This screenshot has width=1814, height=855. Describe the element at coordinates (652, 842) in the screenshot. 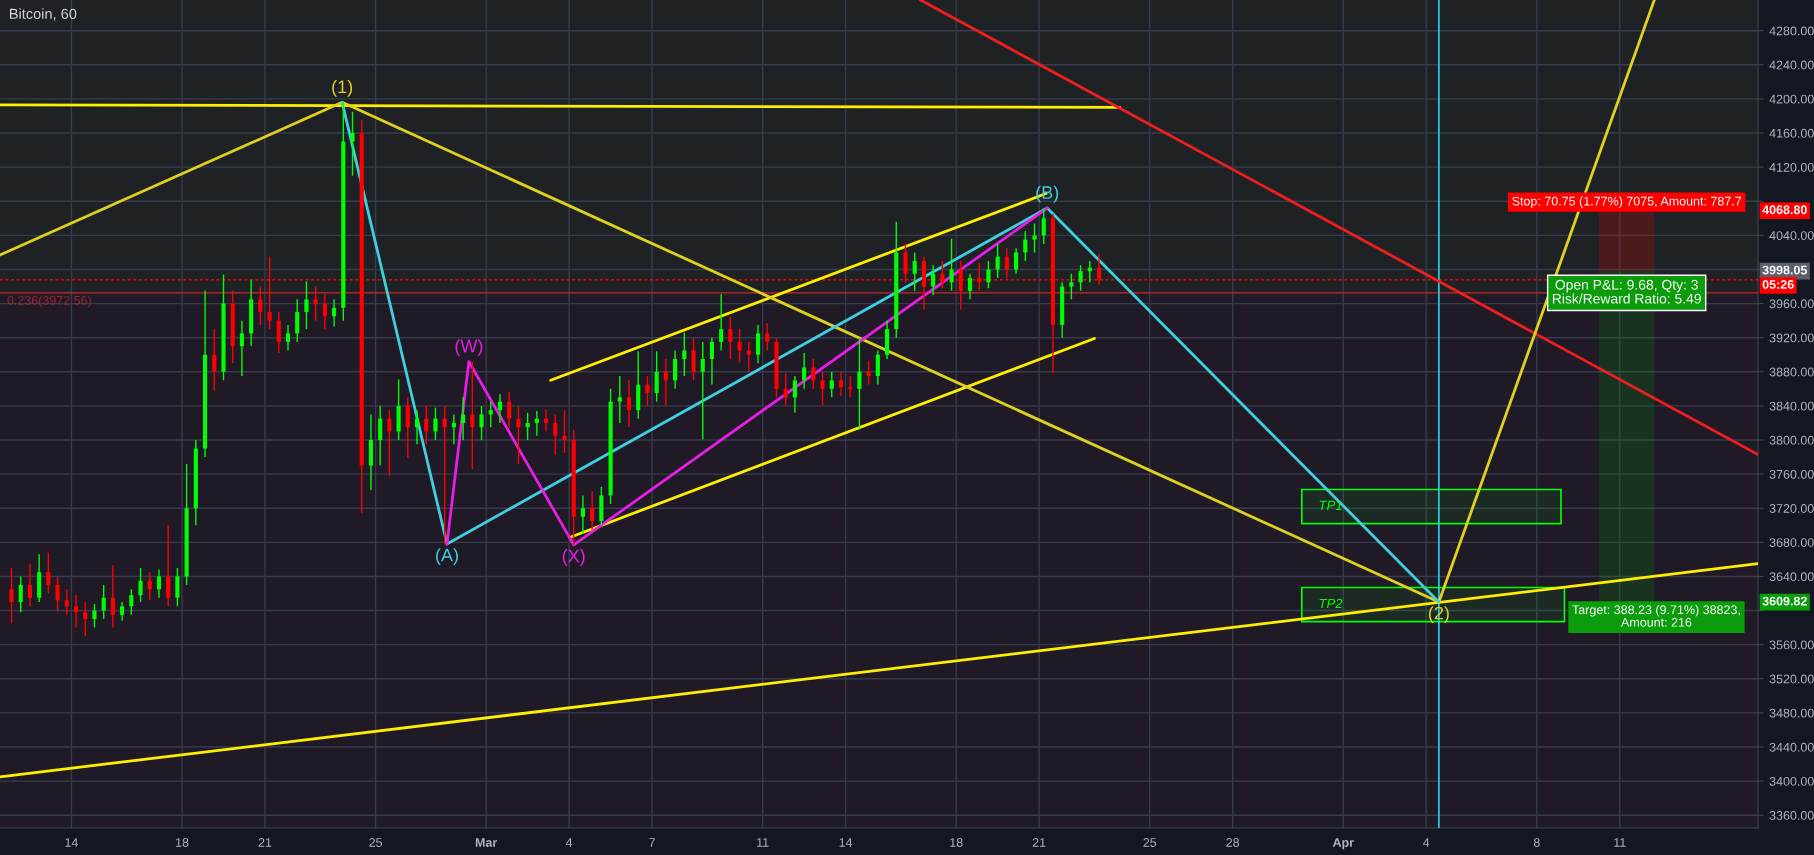

I see `x-tick-label: 7` at that location.